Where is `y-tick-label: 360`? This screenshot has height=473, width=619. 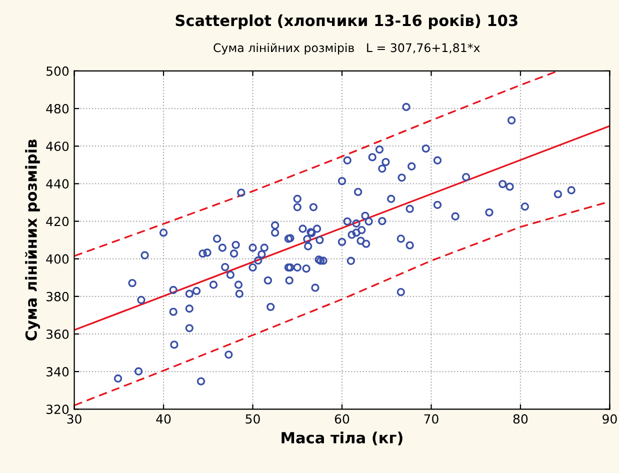 y-tick-label: 360 is located at coordinates (57, 334).